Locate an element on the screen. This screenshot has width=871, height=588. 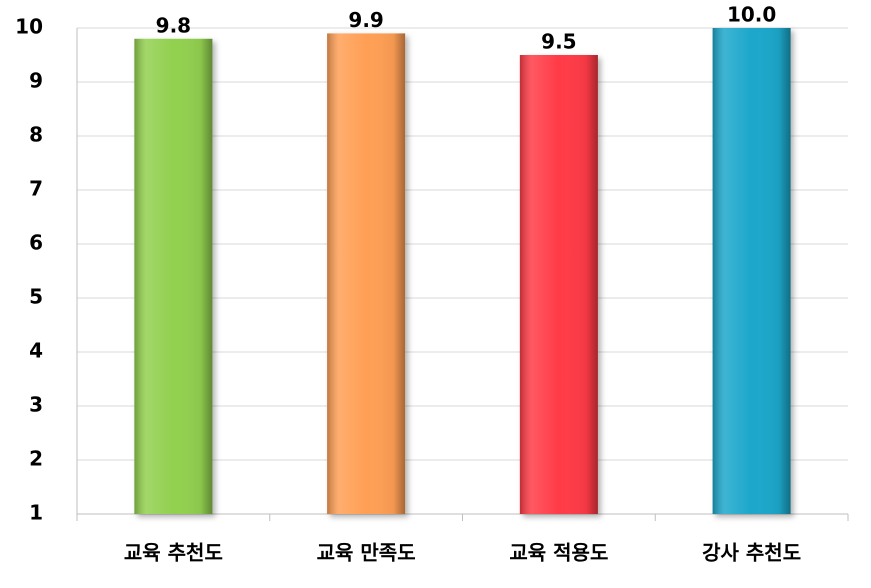
y-tick-label: 3 is located at coordinates (36, 405).